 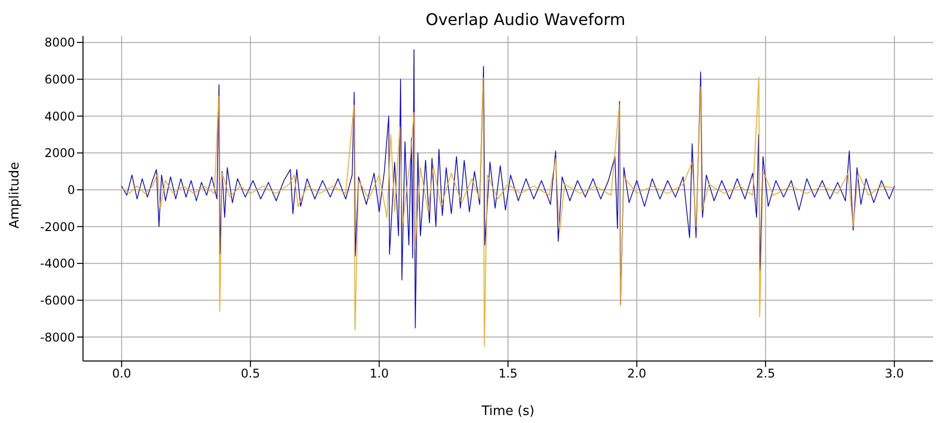 What do you see at coordinates (525, 19) in the screenshot?
I see `chart-title: Overlap Audio Waveform` at bounding box center [525, 19].